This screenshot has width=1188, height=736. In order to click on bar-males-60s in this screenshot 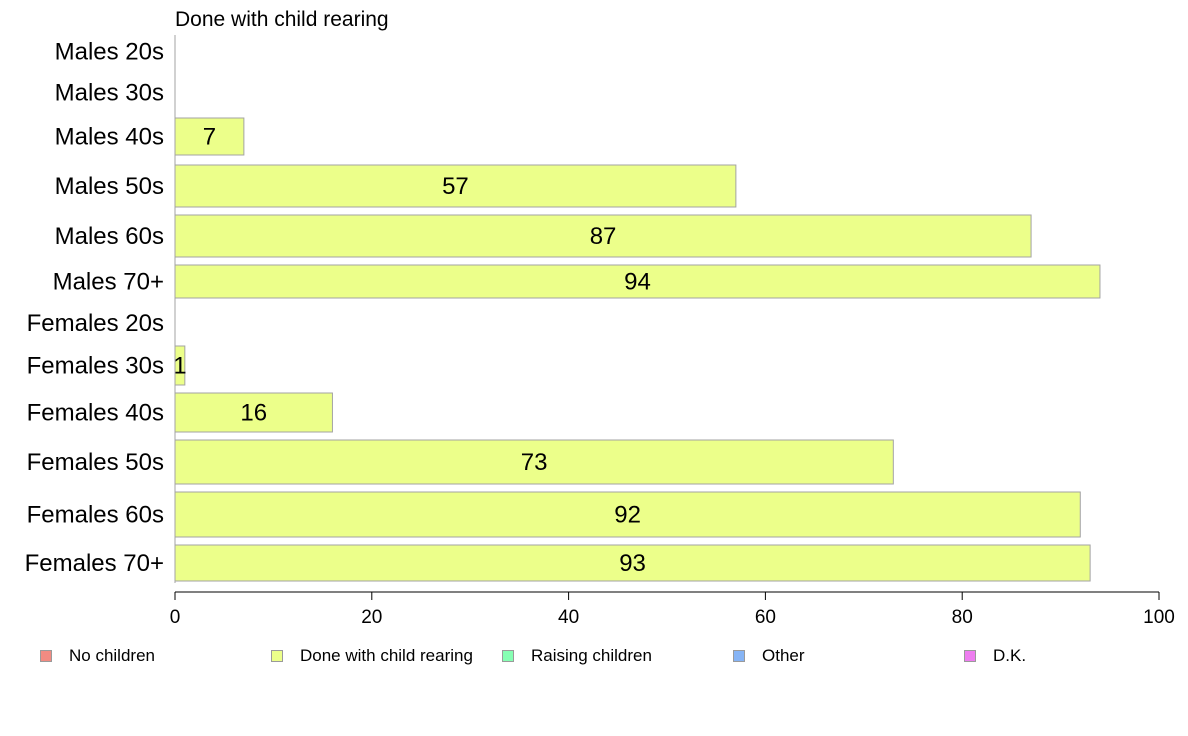, I will do `click(603, 236)`.